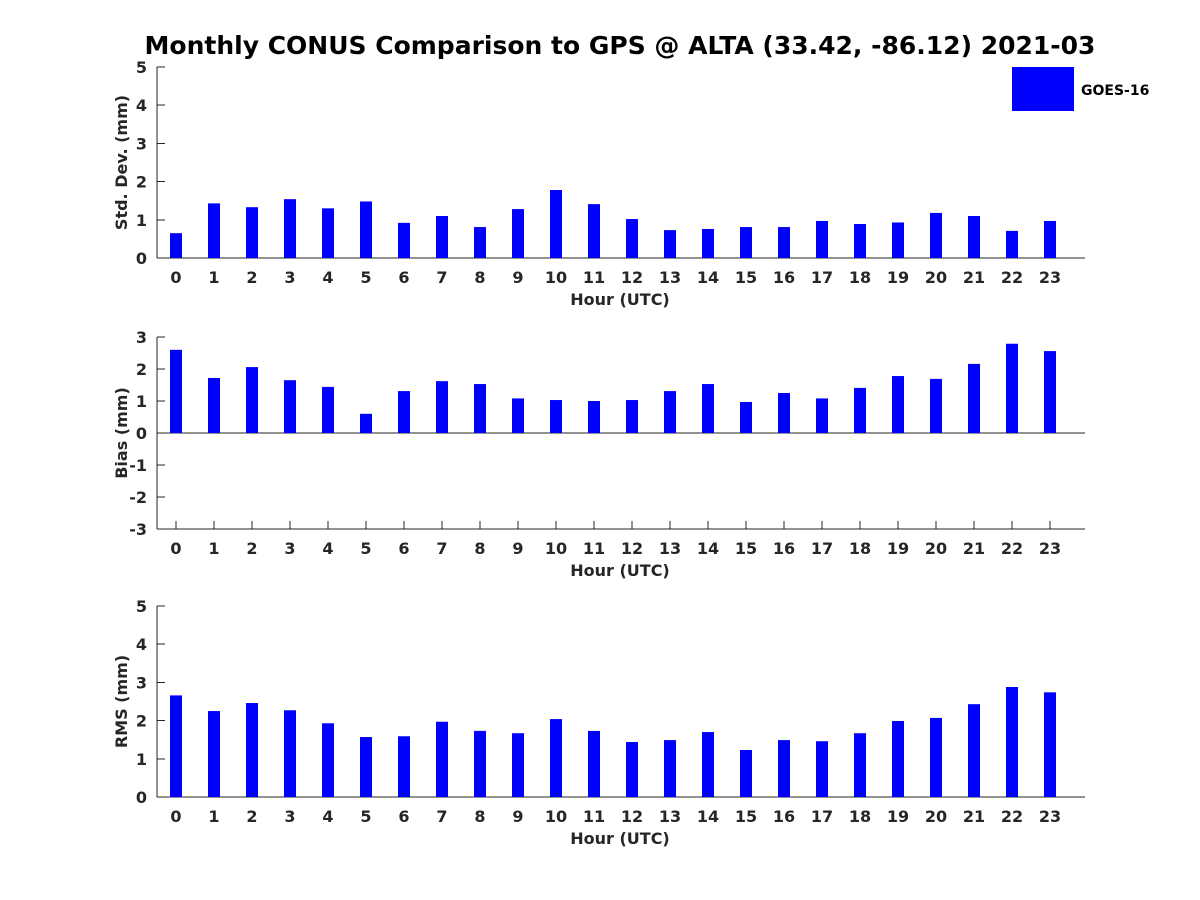 This screenshot has height=900, width=1200. What do you see at coordinates (517, 548) in the screenshot?
I see `x-tick-label: 9` at bounding box center [517, 548].